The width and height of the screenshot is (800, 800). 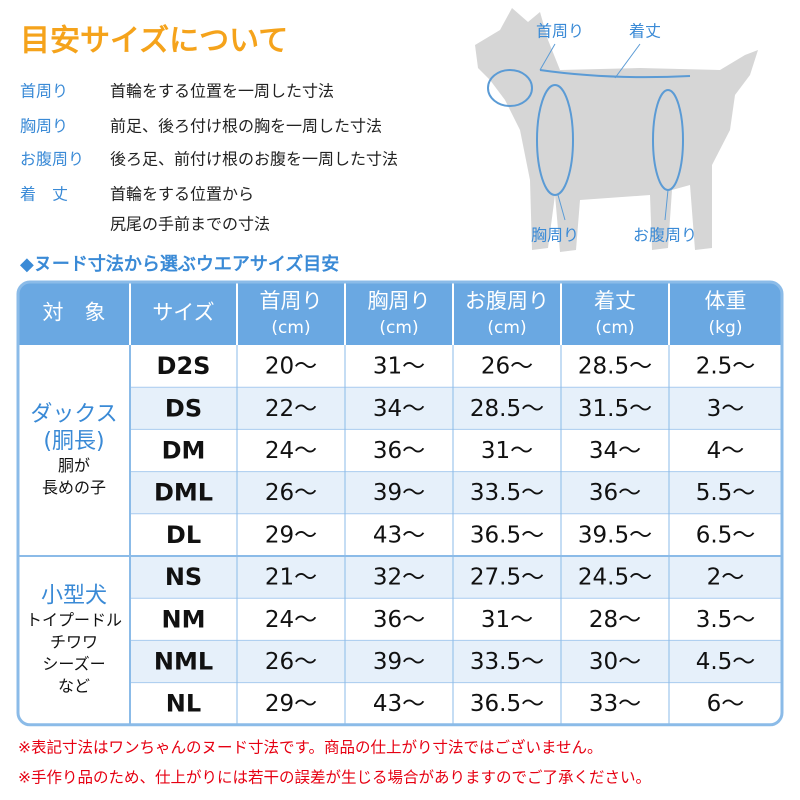 I want to click on cell: 22～, so click(x=291, y=409).